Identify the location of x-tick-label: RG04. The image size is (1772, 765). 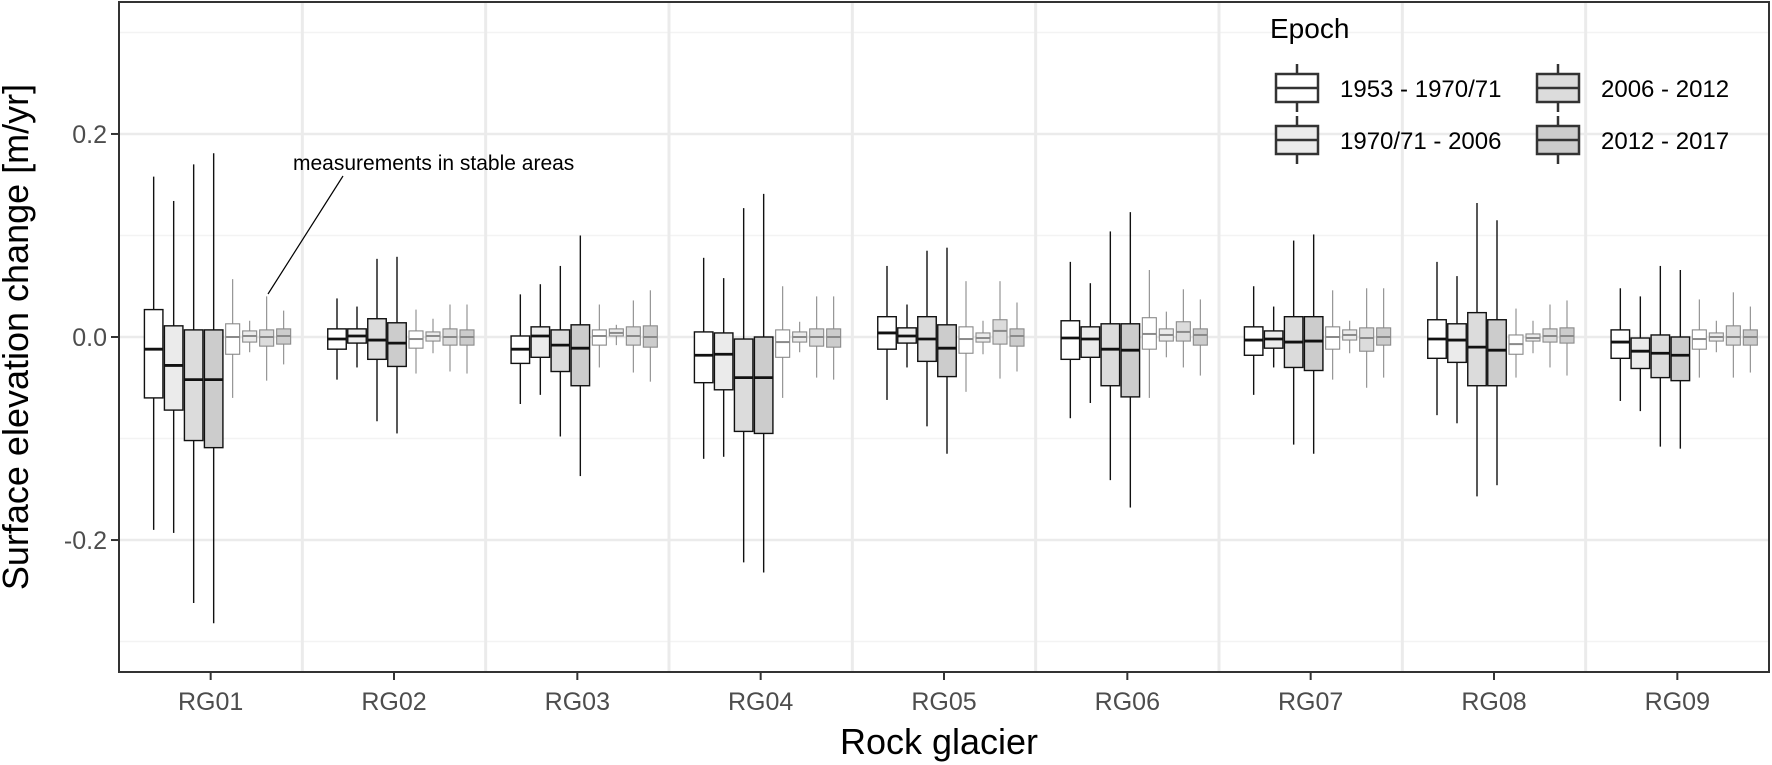
(760, 702).